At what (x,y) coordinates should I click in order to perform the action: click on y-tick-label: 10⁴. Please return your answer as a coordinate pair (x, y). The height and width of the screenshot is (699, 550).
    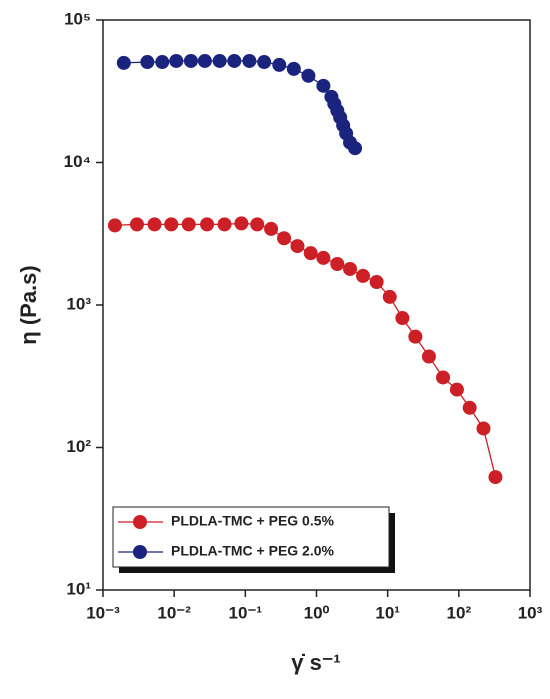
    Looking at the image, I should click on (77, 161).